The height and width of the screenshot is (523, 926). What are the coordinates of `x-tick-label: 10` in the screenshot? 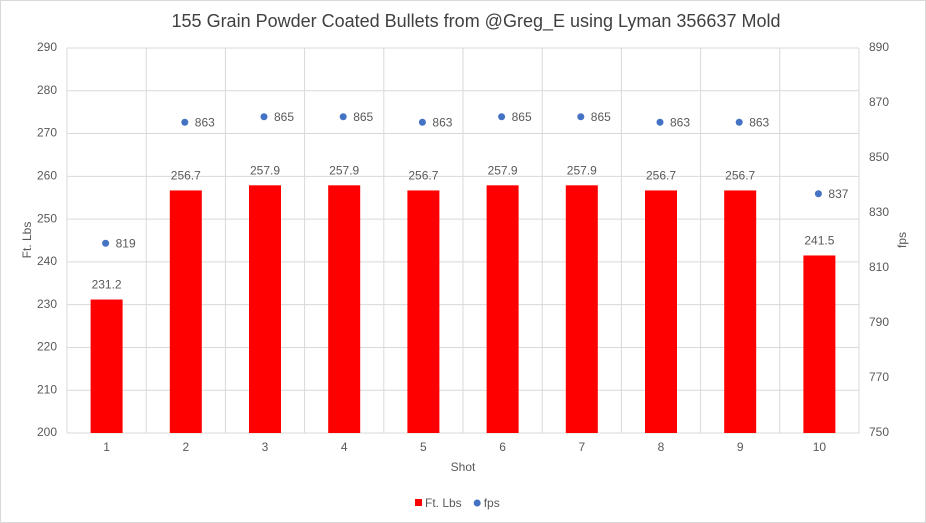 It's located at (820, 447).